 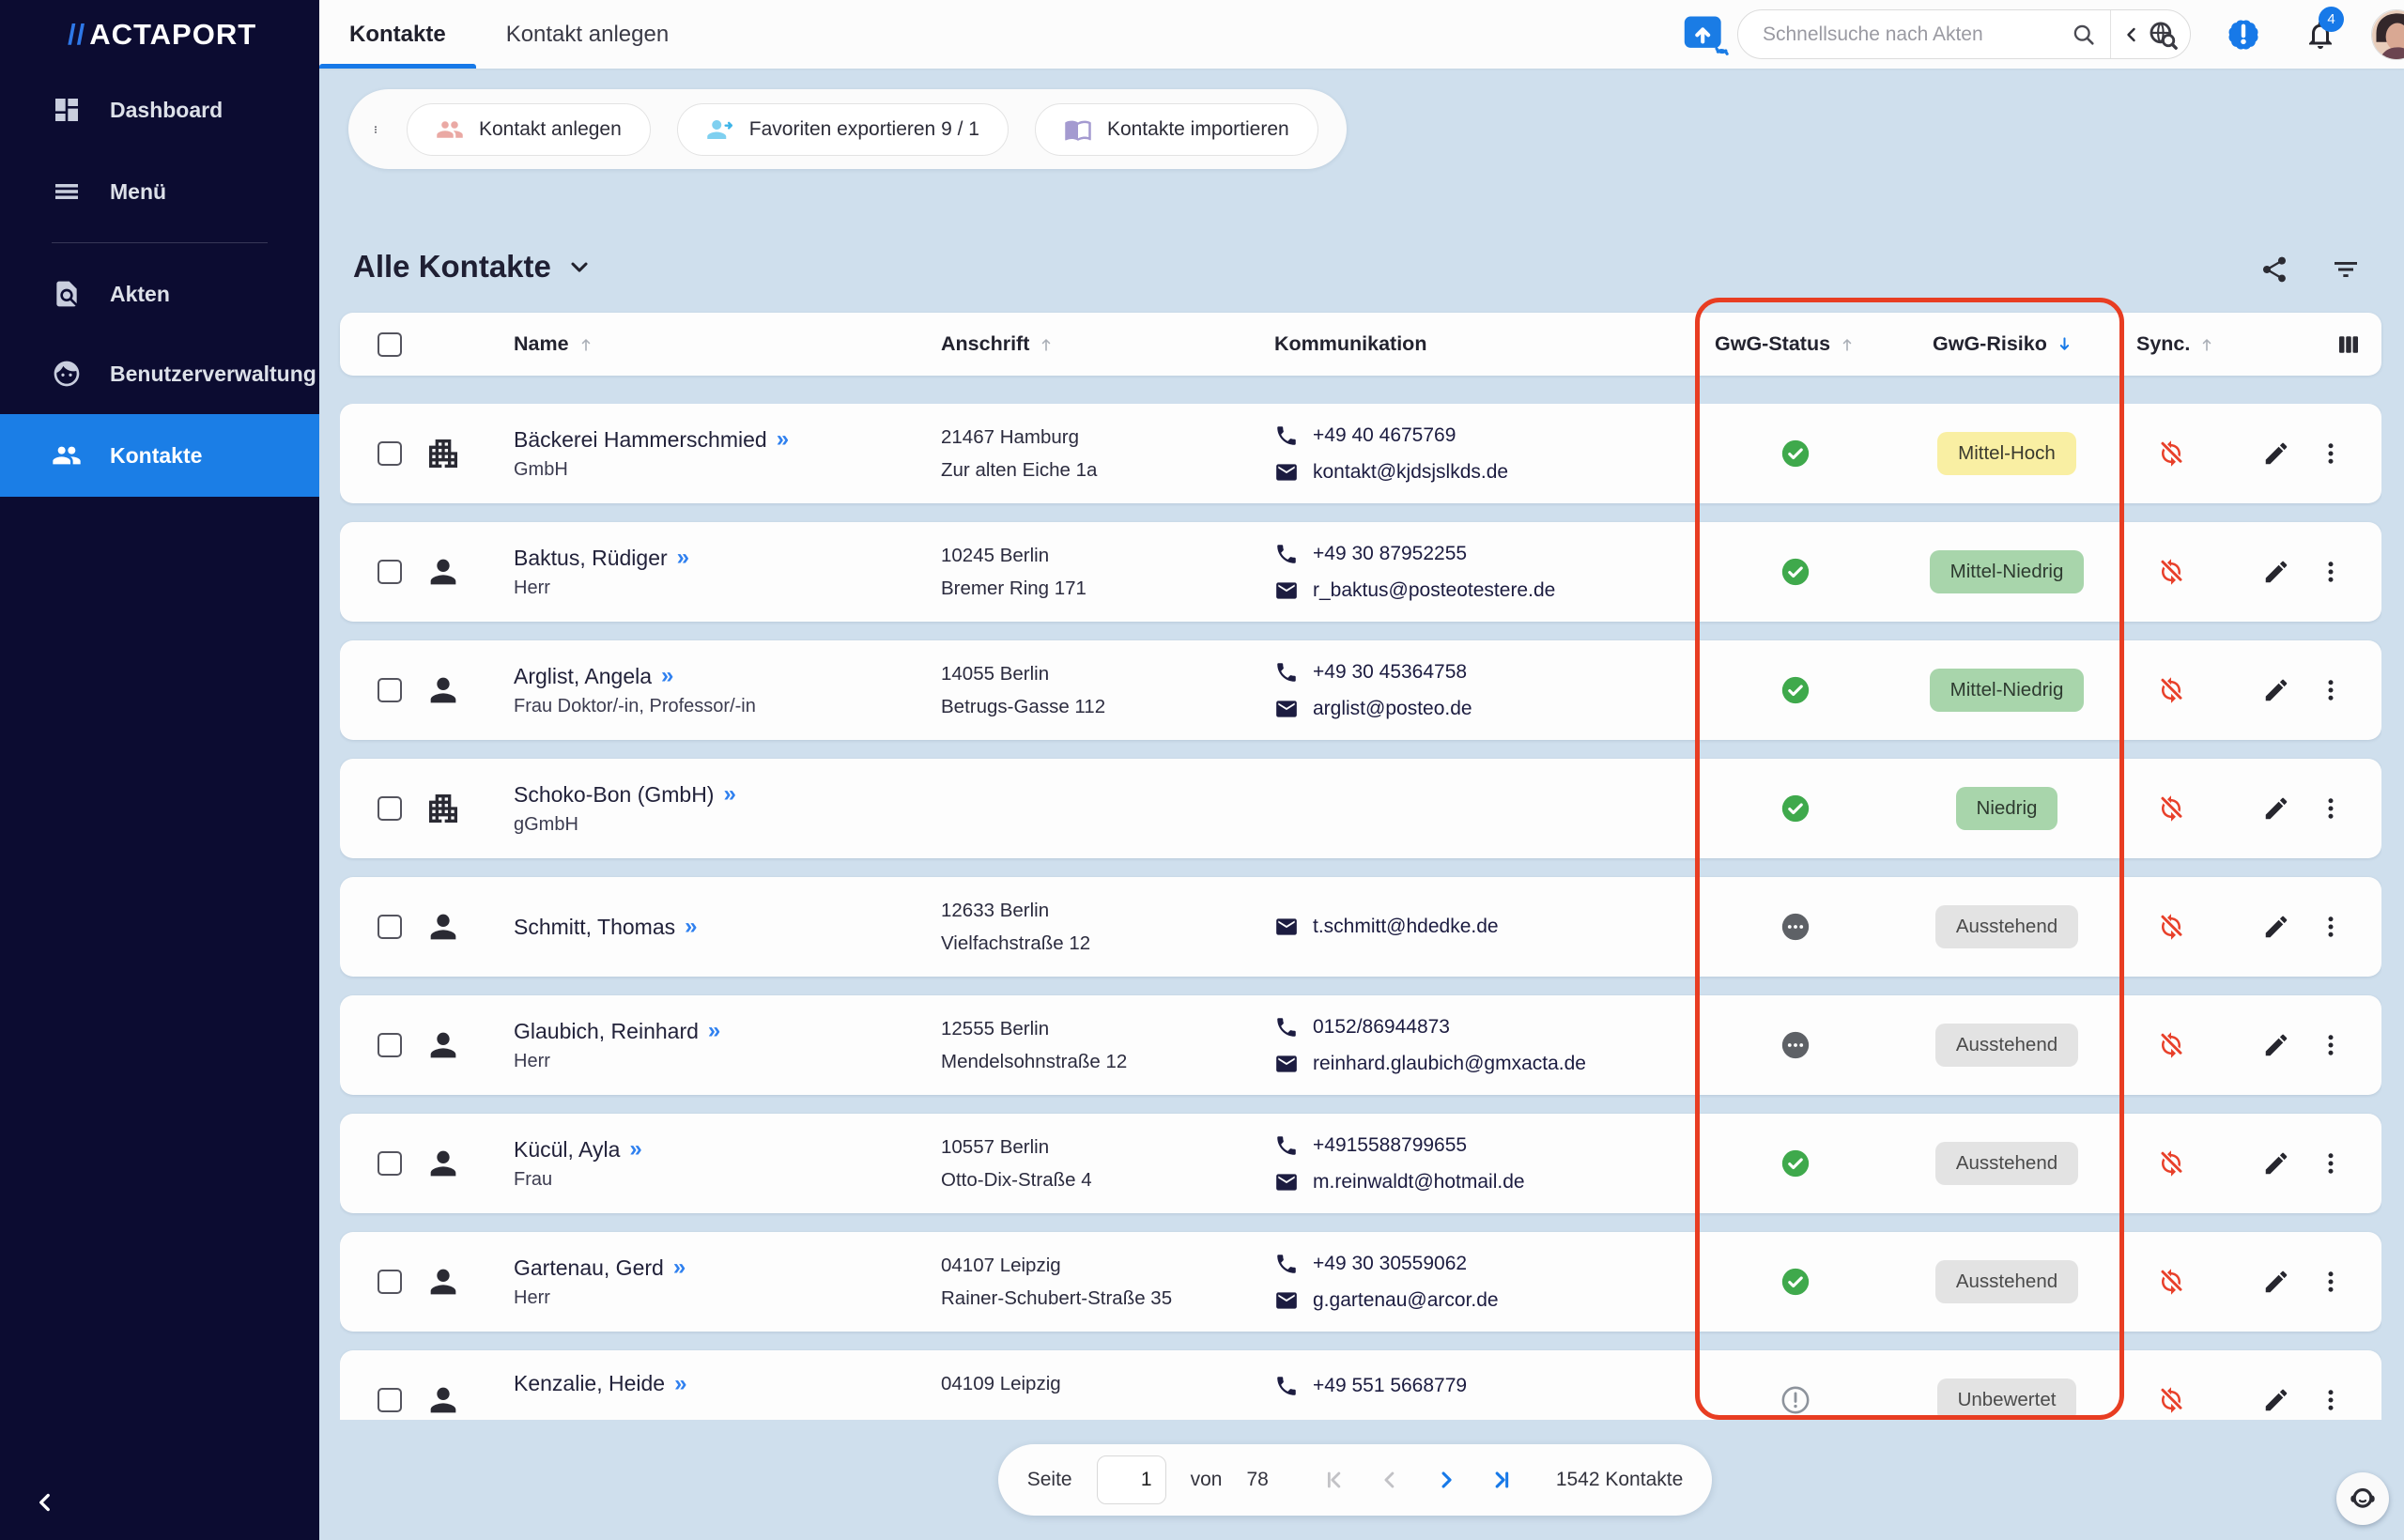 I want to click on contact-email: g.gartenau@arcor.de, so click(x=1406, y=1299).